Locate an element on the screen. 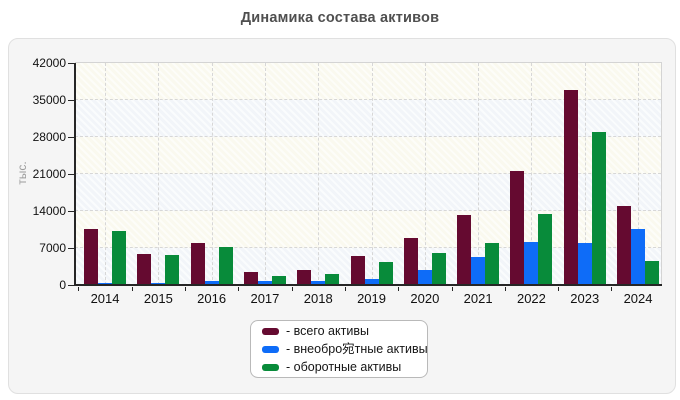 The width and height of the screenshot is (680, 400). bar-noncurrent-2016 is located at coordinates (212, 283).